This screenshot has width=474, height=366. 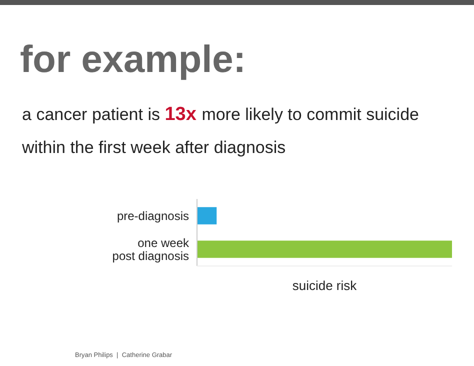 What do you see at coordinates (133, 60) in the screenshot?
I see `chart-title: for example:` at bounding box center [133, 60].